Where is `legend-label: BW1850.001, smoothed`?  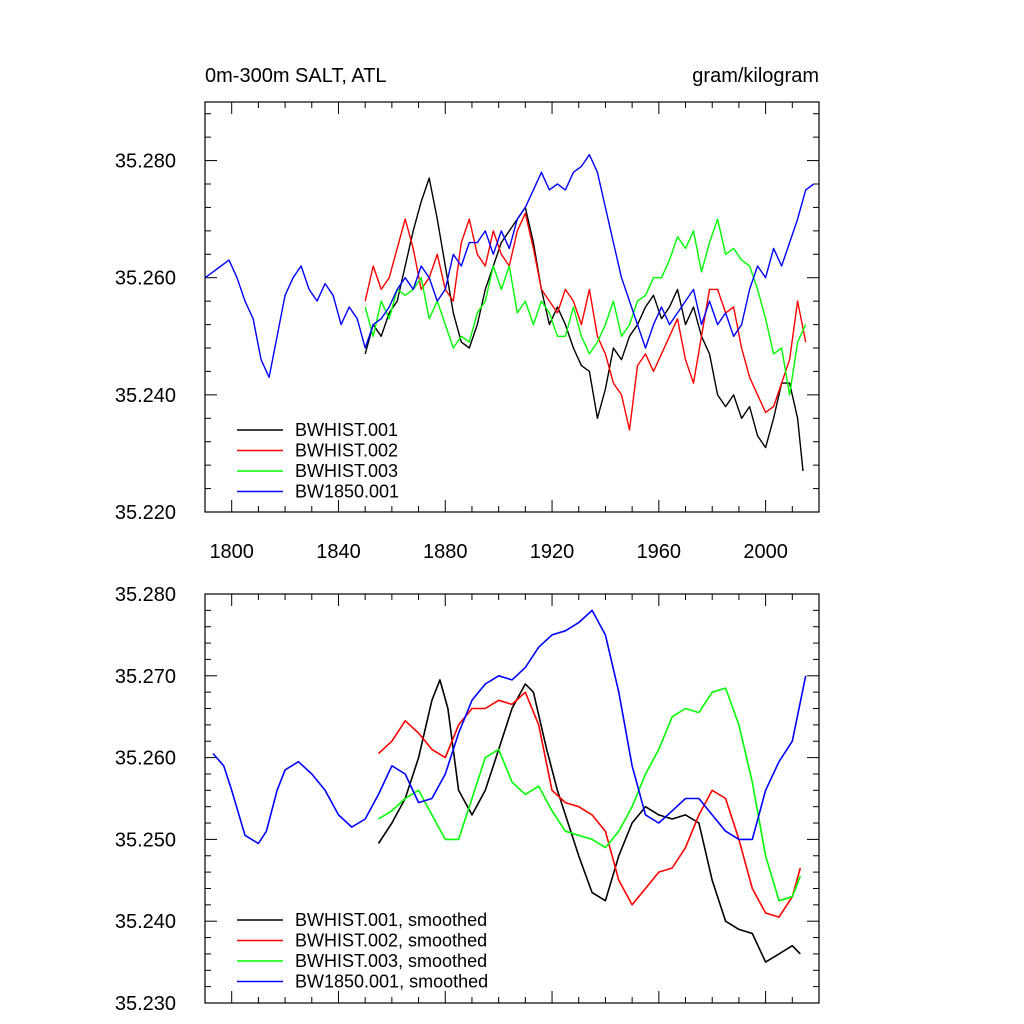
legend-label: BW1850.001, smoothed is located at coordinates (391, 982).